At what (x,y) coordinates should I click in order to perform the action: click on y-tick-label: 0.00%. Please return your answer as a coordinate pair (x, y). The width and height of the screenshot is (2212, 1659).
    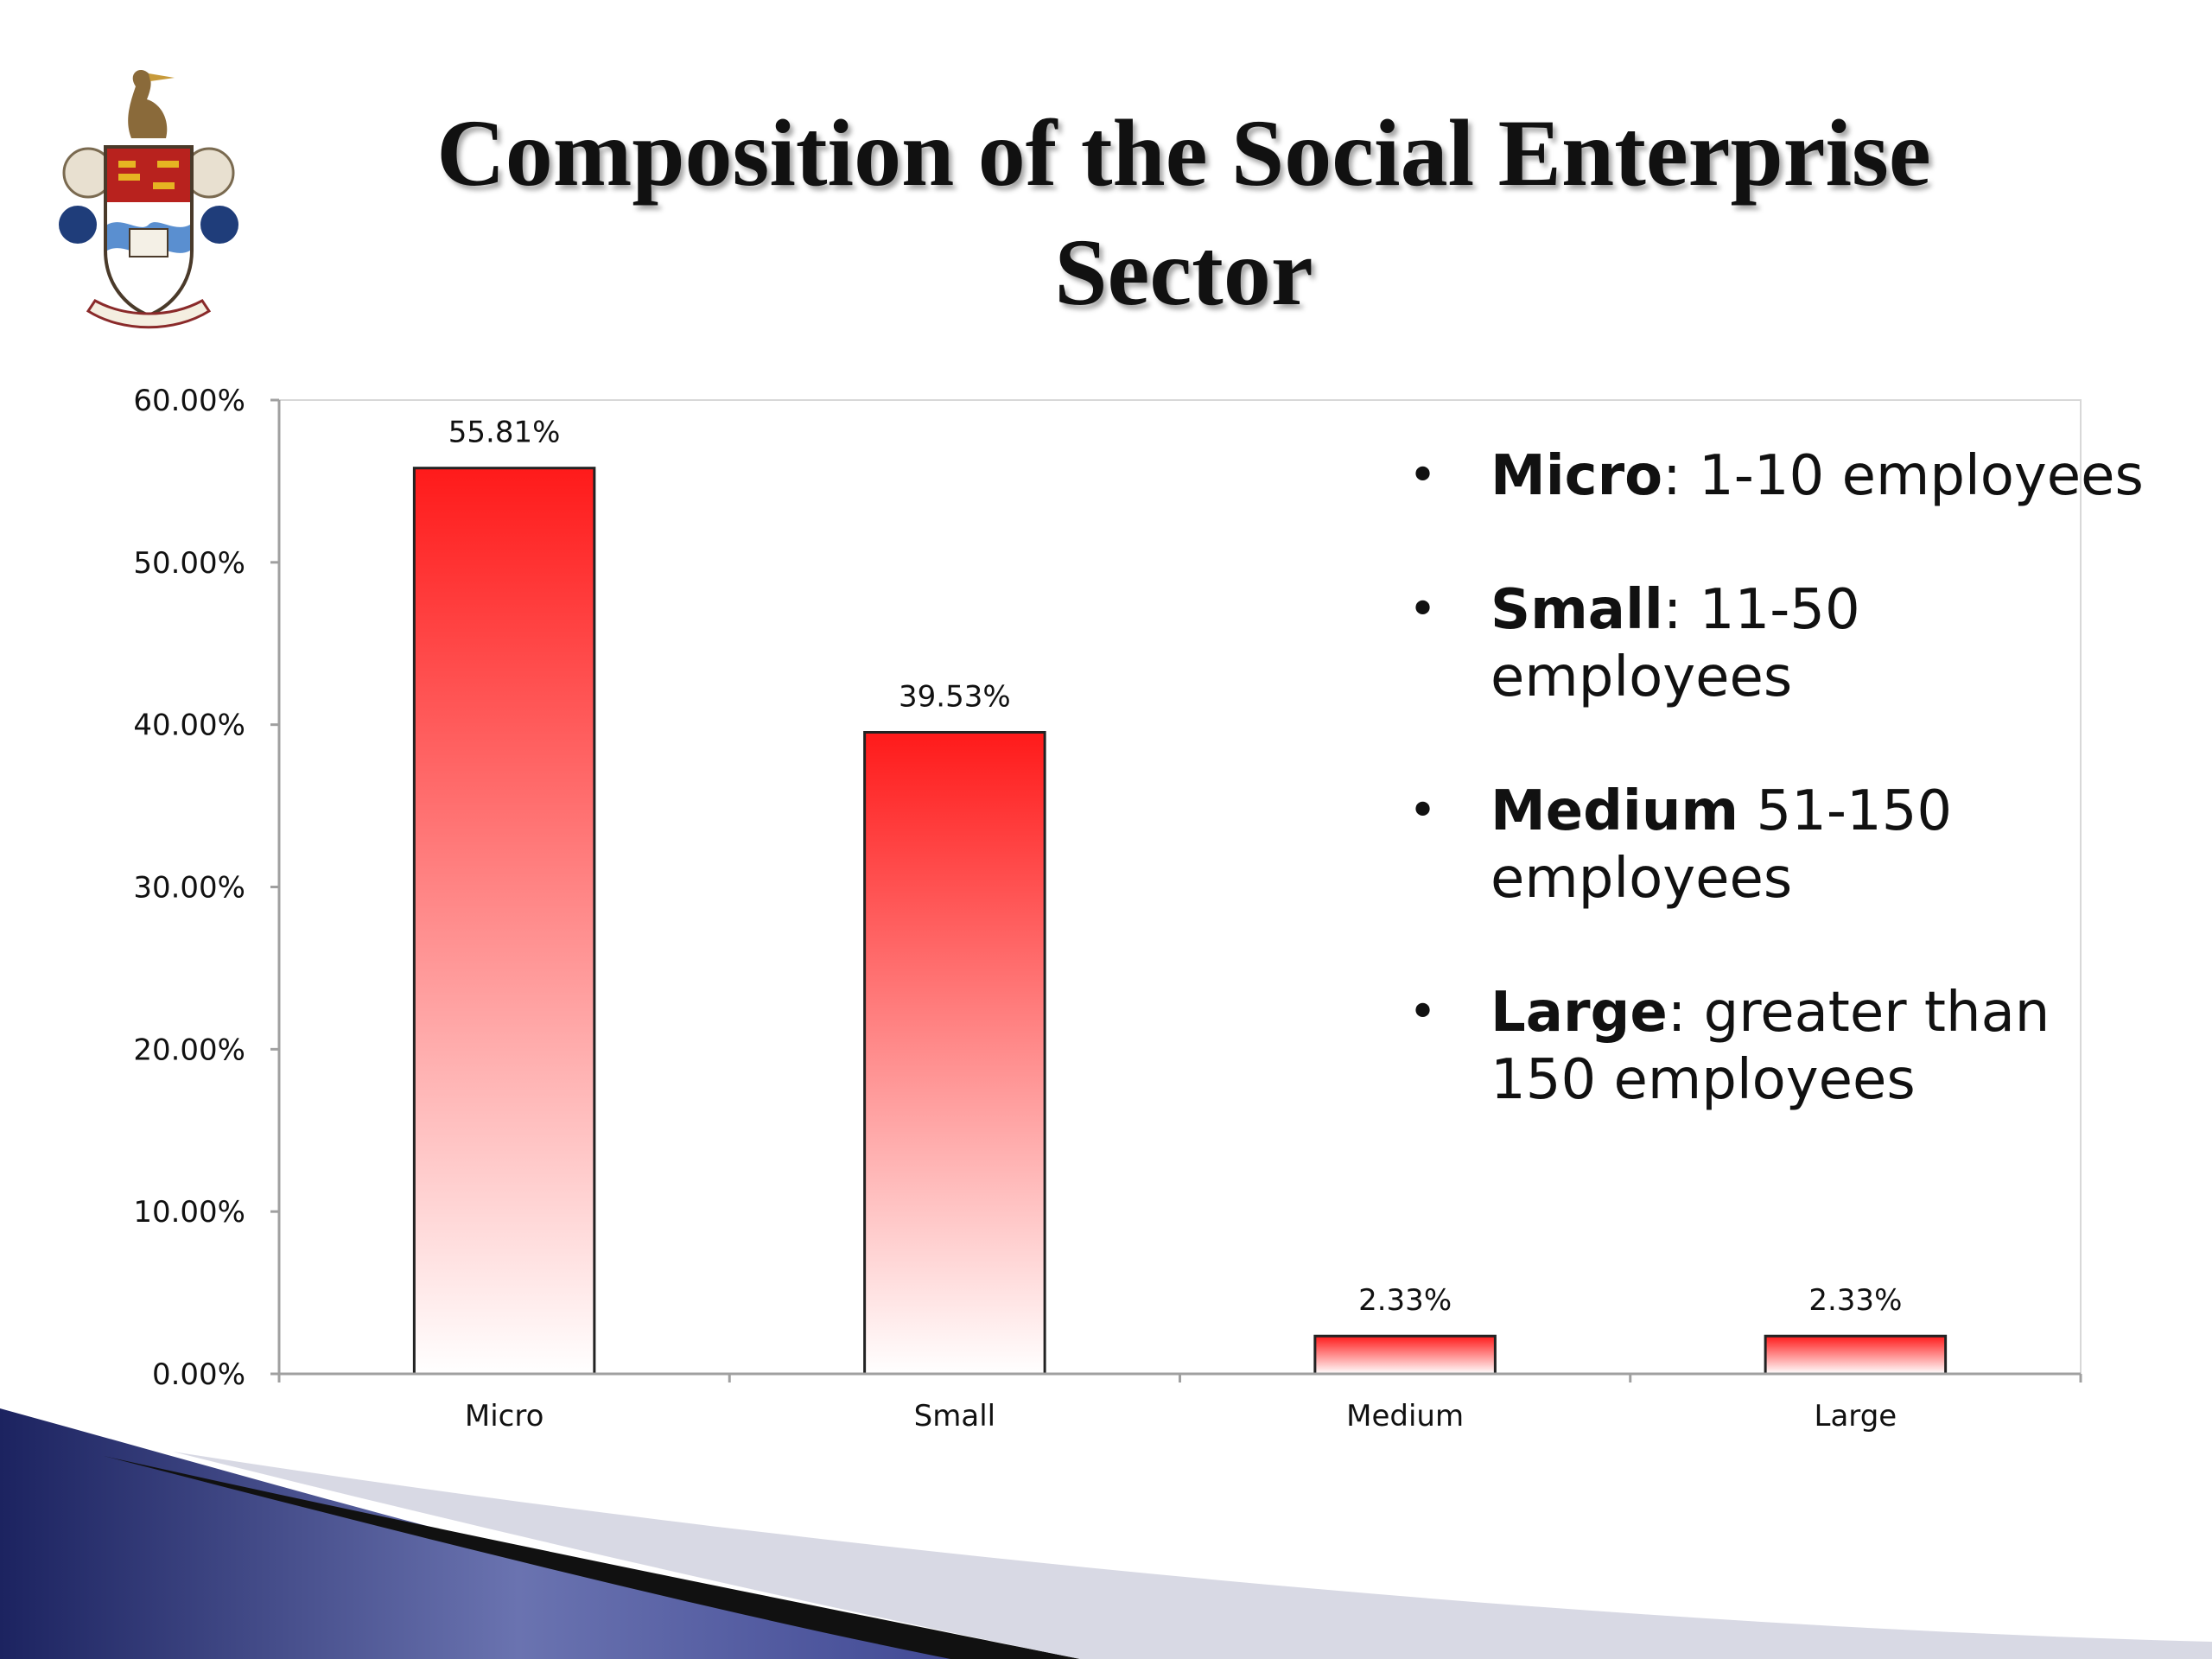
    Looking at the image, I should click on (198, 1374).